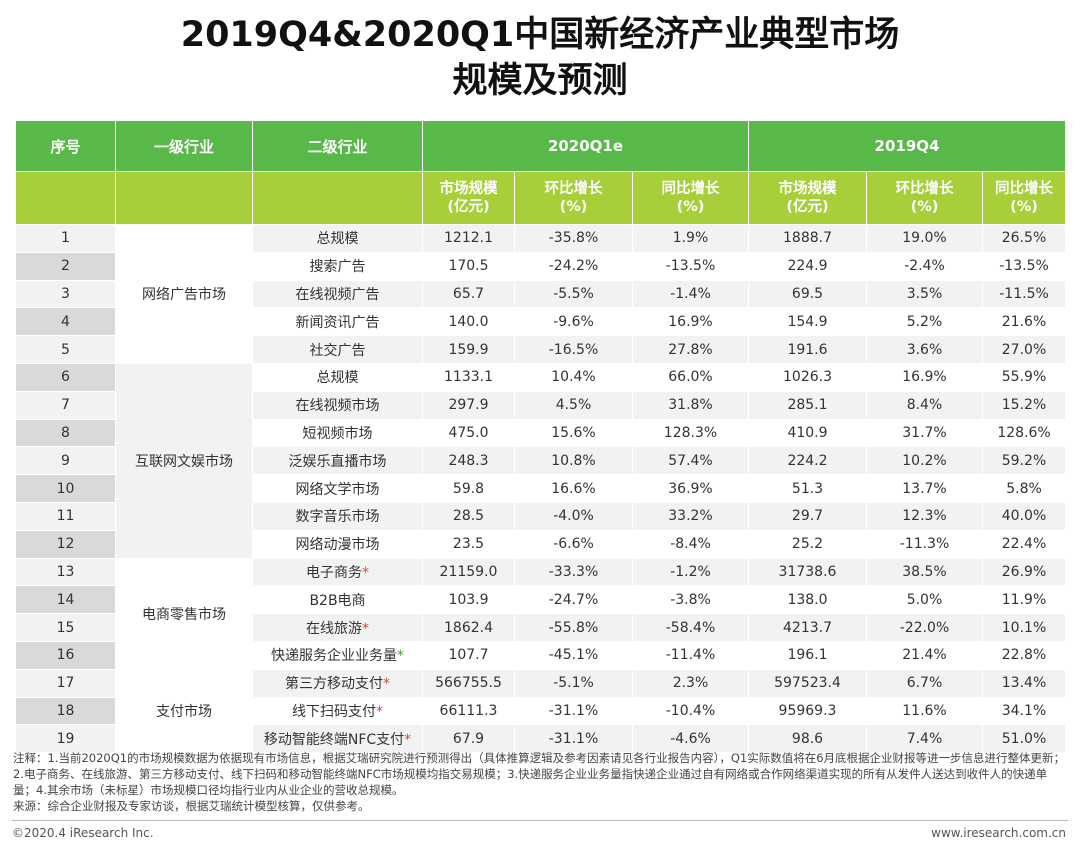  Describe the element at coordinates (807, 349) in the screenshot. I see `market-size-2019q4: 191.6` at that location.